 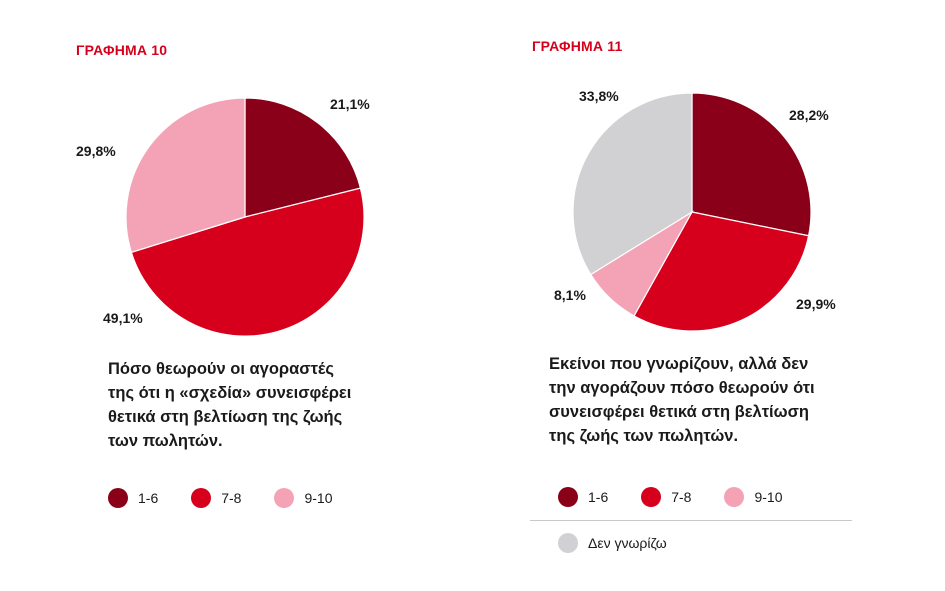 I want to click on chart-11-labels: 28,2% 29,9% 8,1% 33,8%, so click(x=695, y=200).